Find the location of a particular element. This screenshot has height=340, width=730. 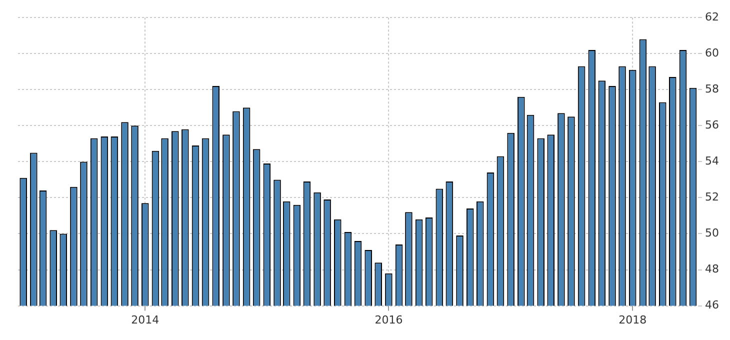

y-tick-label: 54 is located at coordinates (712, 161).